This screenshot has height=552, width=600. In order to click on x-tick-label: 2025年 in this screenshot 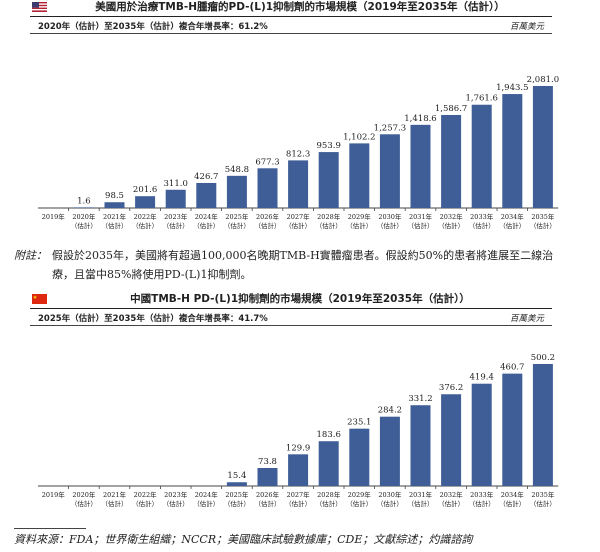, I will do `click(237, 494)`.